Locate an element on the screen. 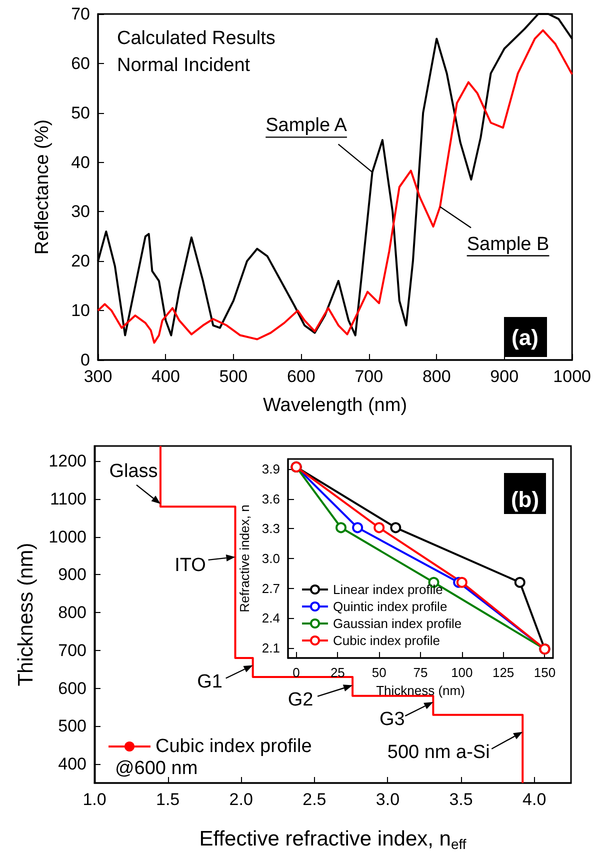  x-tick-label: 300 is located at coordinates (98, 376).